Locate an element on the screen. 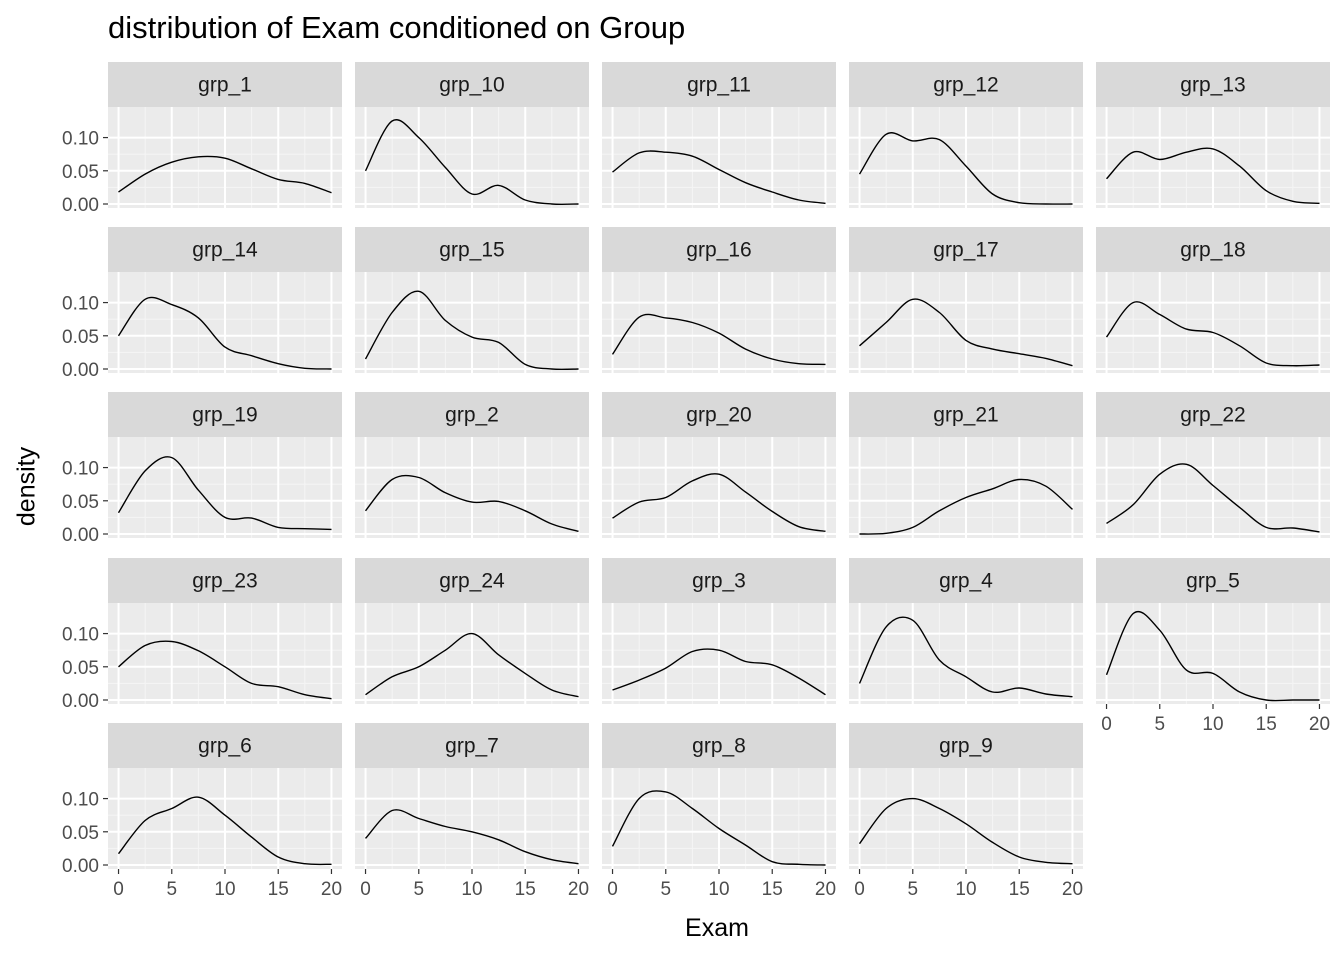 This screenshot has height=960, width=1344. facet-strip-label: grp_17 is located at coordinates (965, 250).